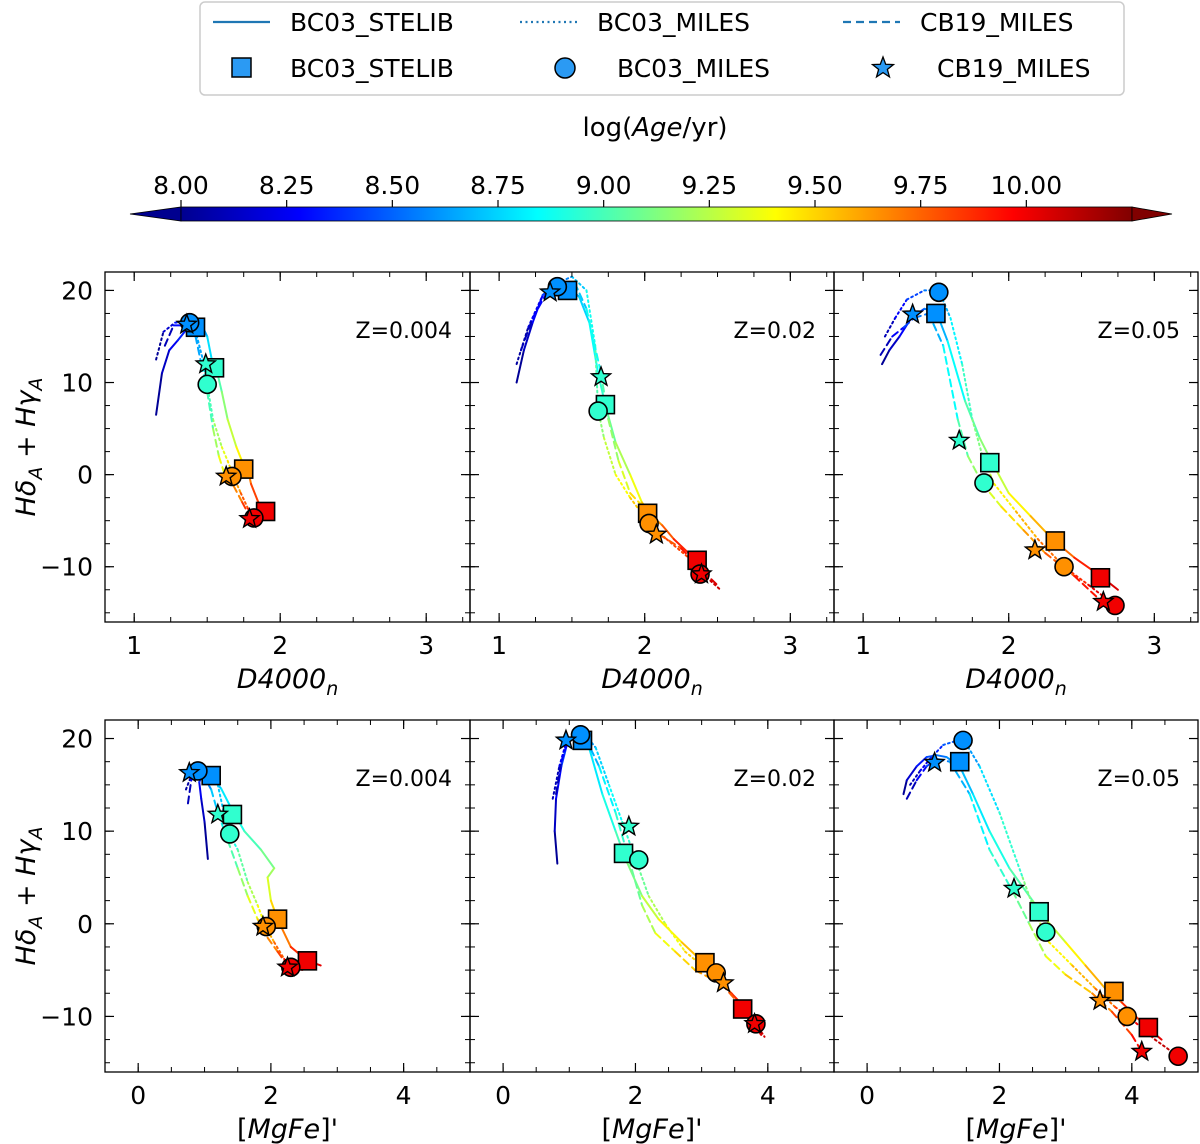 The height and width of the screenshot is (1144, 1200). I want to click on series-bc03-miles-line, so click(208, 421).